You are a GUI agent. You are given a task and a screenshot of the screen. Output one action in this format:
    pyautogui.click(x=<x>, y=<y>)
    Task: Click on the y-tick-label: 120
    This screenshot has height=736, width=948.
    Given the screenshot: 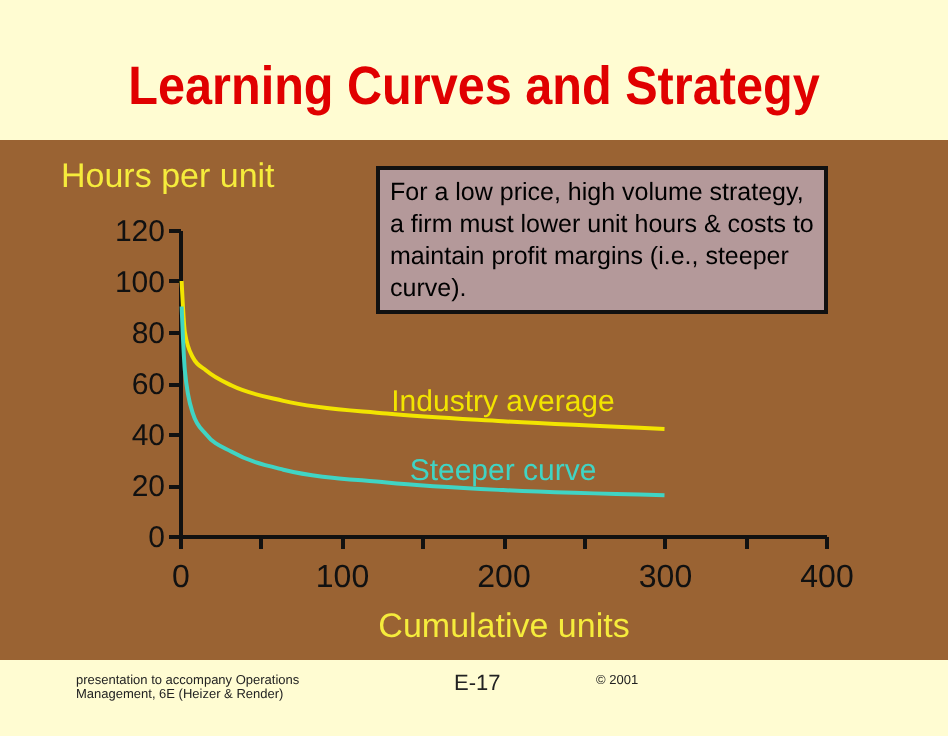 What is the action you would take?
    pyautogui.click(x=139, y=232)
    